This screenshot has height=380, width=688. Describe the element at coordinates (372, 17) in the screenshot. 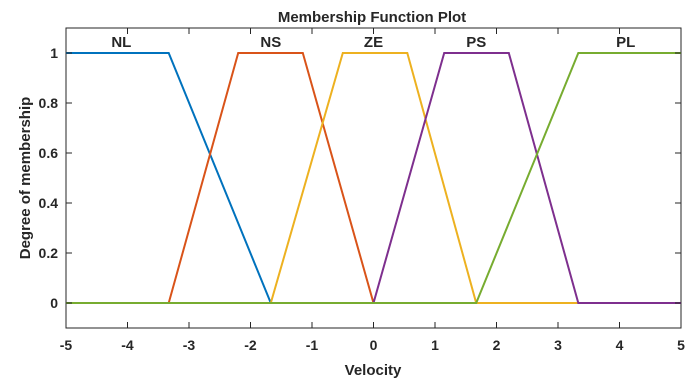

I see `chart-title: Membership Function Plot` at that location.